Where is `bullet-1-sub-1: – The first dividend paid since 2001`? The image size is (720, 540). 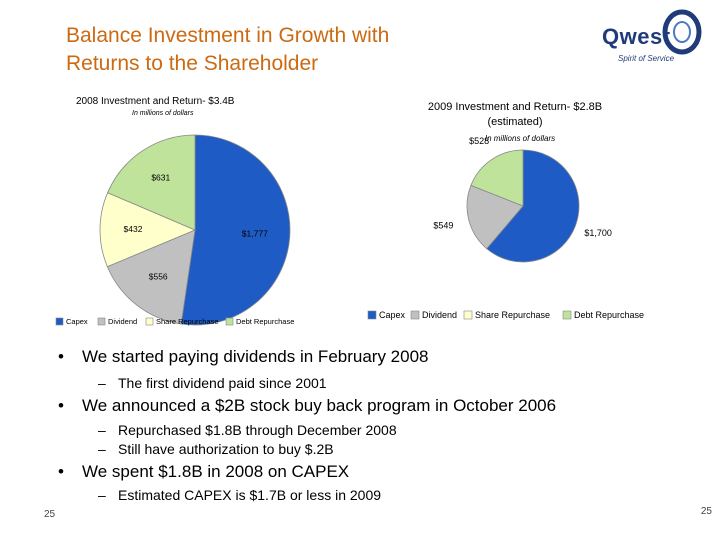
bullet-1-sub-1: – The first dividend paid since 2001 is located at coordinates (212, 383).